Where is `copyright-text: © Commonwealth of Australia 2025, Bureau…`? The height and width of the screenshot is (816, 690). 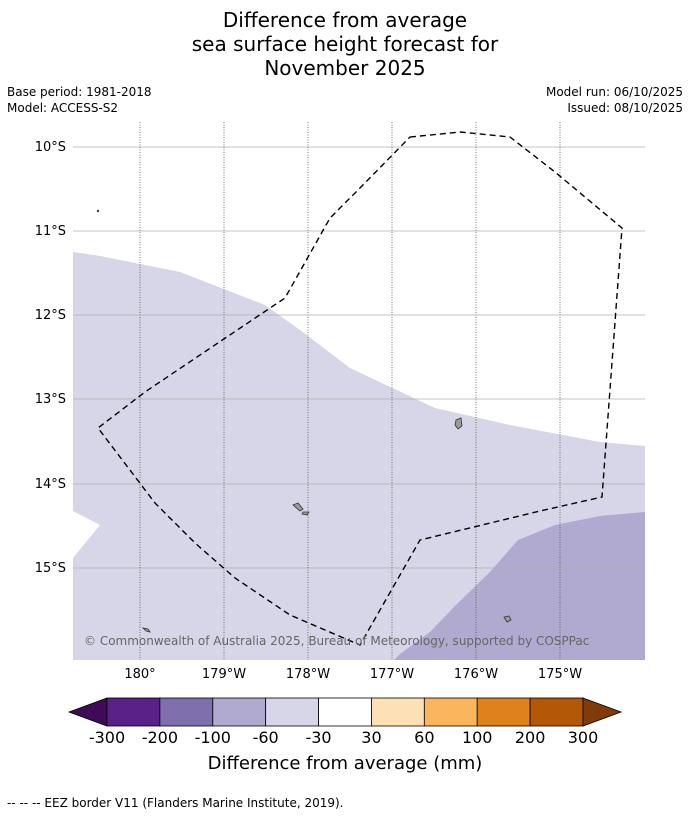
copyright-text: © Commonwealth of Australia 2025, Bureau… is located at coordinates (336, 641).